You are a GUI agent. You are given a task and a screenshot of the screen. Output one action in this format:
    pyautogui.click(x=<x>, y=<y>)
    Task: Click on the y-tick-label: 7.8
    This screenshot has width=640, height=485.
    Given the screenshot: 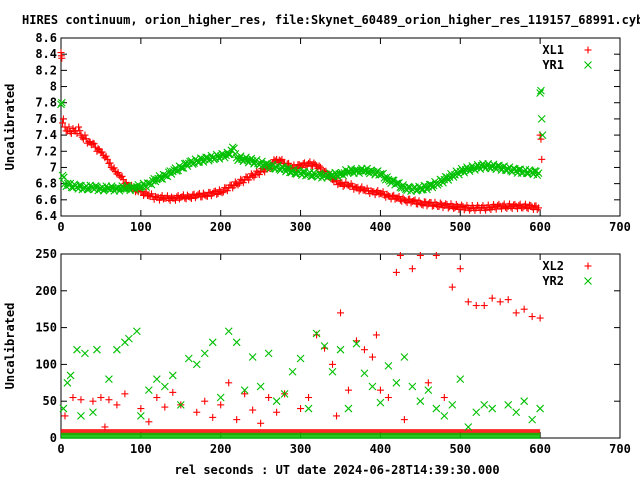 What is the action you would take?
    pyautogui.click(x=46, y=103)
    